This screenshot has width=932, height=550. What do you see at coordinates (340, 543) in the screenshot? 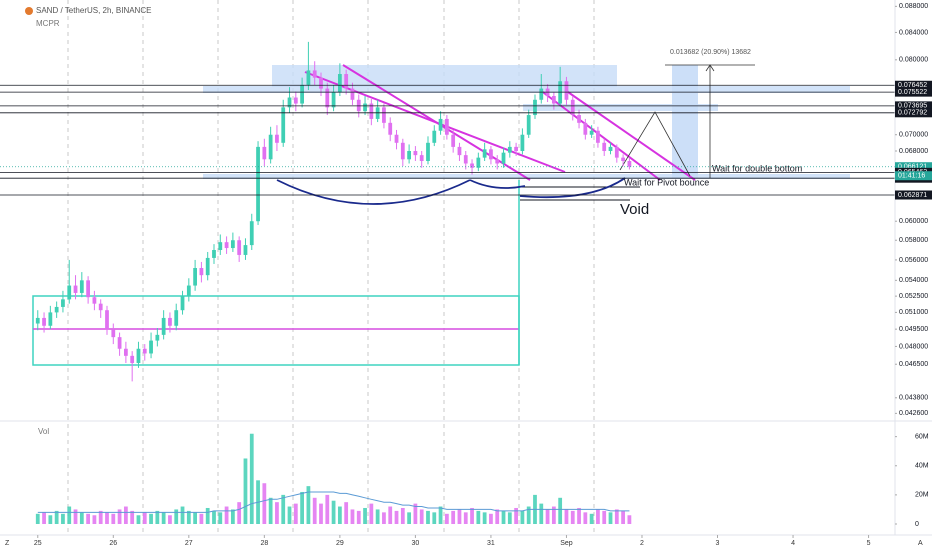
I see `x-tick-label: 29` at bounding box center [340, 543].